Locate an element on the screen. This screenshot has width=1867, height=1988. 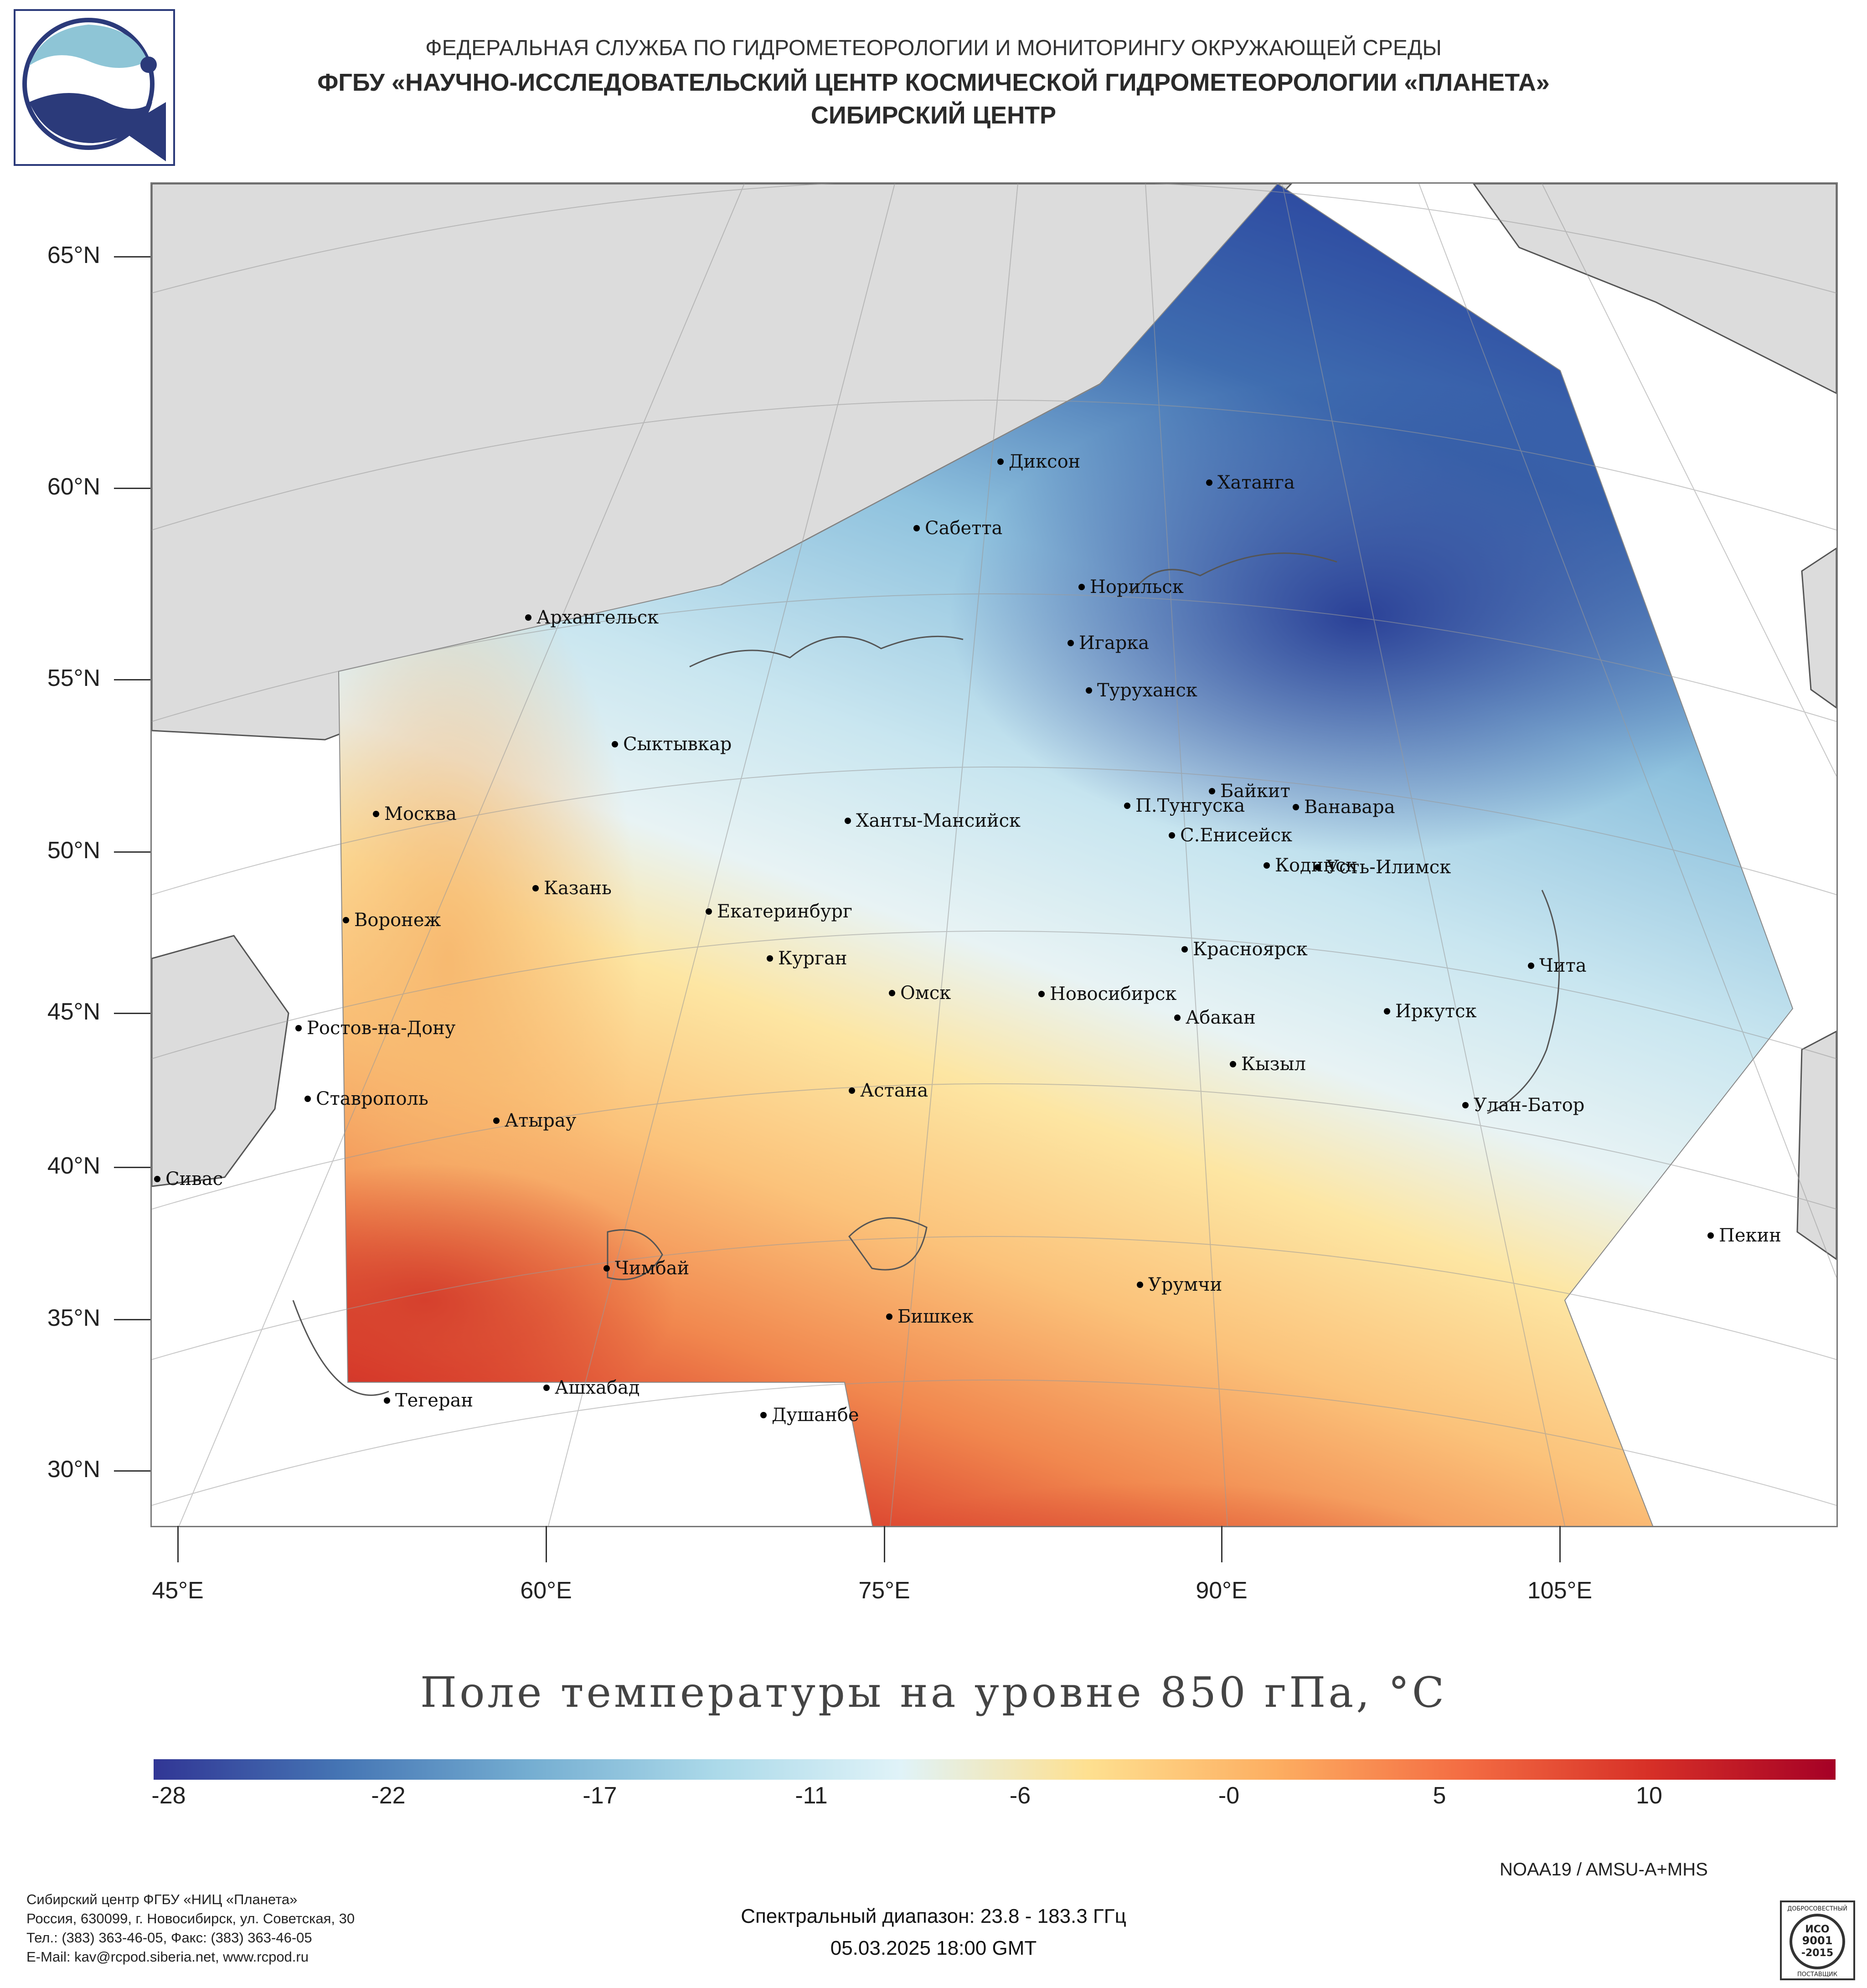
observation-datetime: 05.03.2025 18:00 GMT is located at coordinates (933, 1948).